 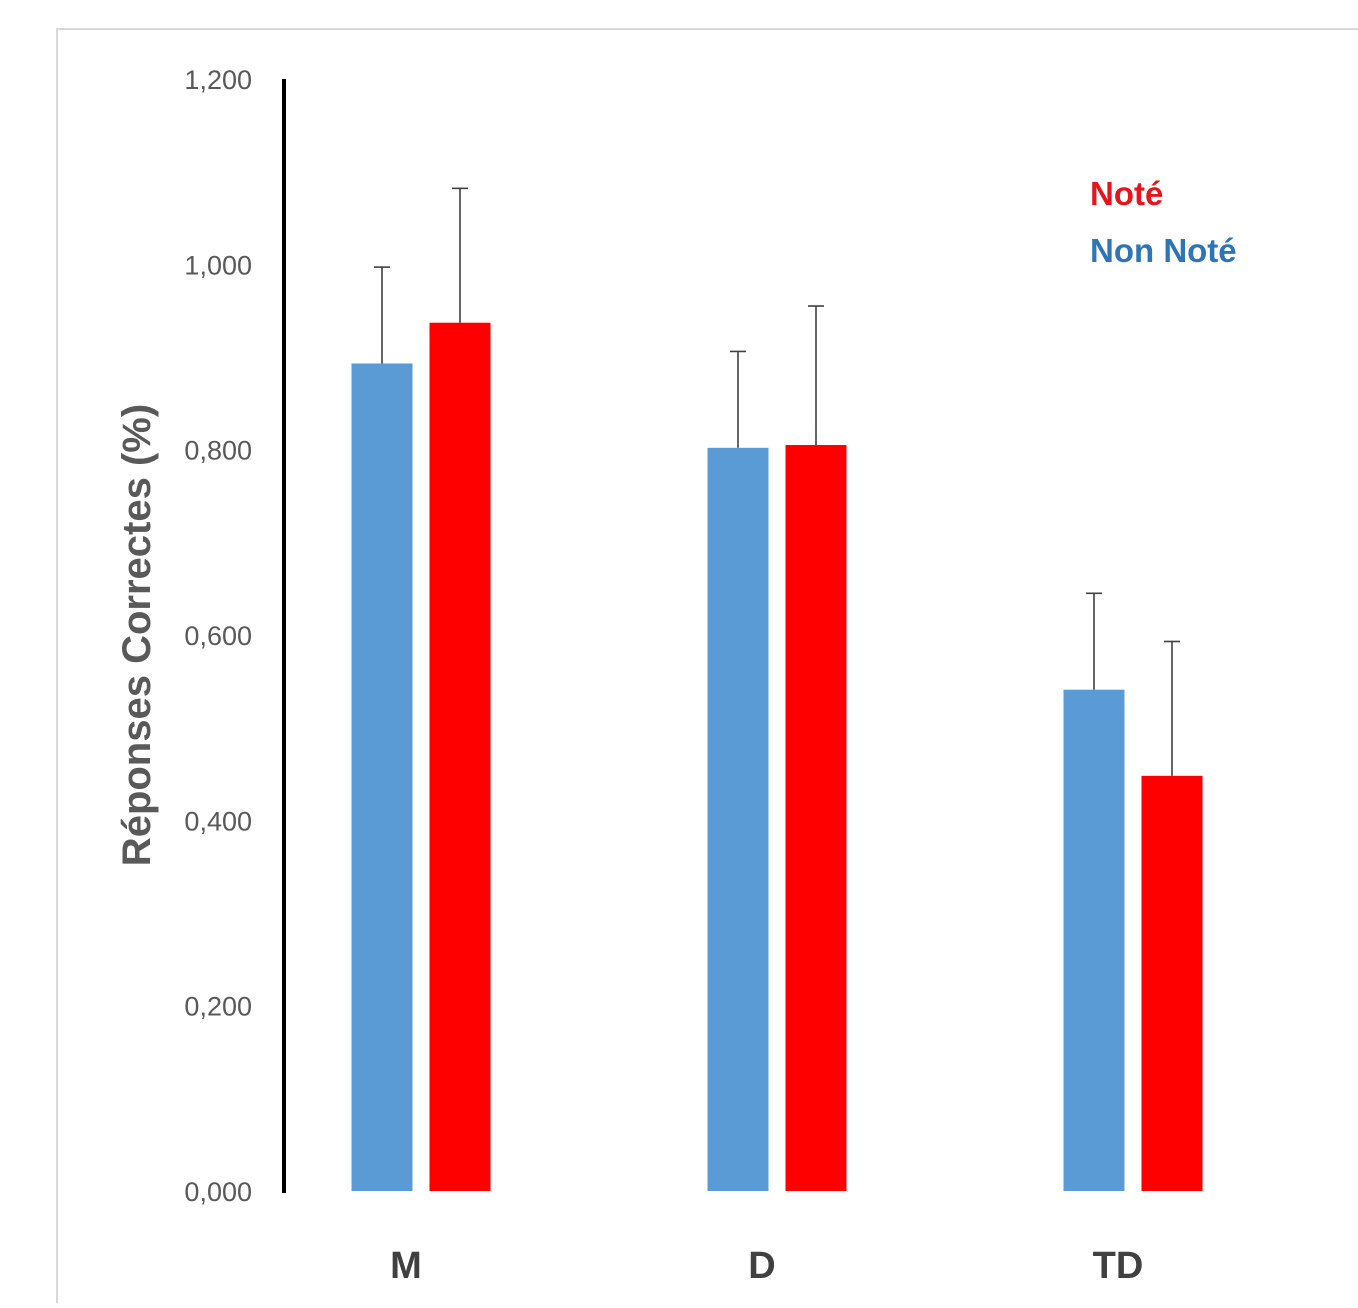 What do you see at coordinates (1163, 222) in the screenshot?
I see `legend: Noté Non Noté` at bounding box center [1163, 222].